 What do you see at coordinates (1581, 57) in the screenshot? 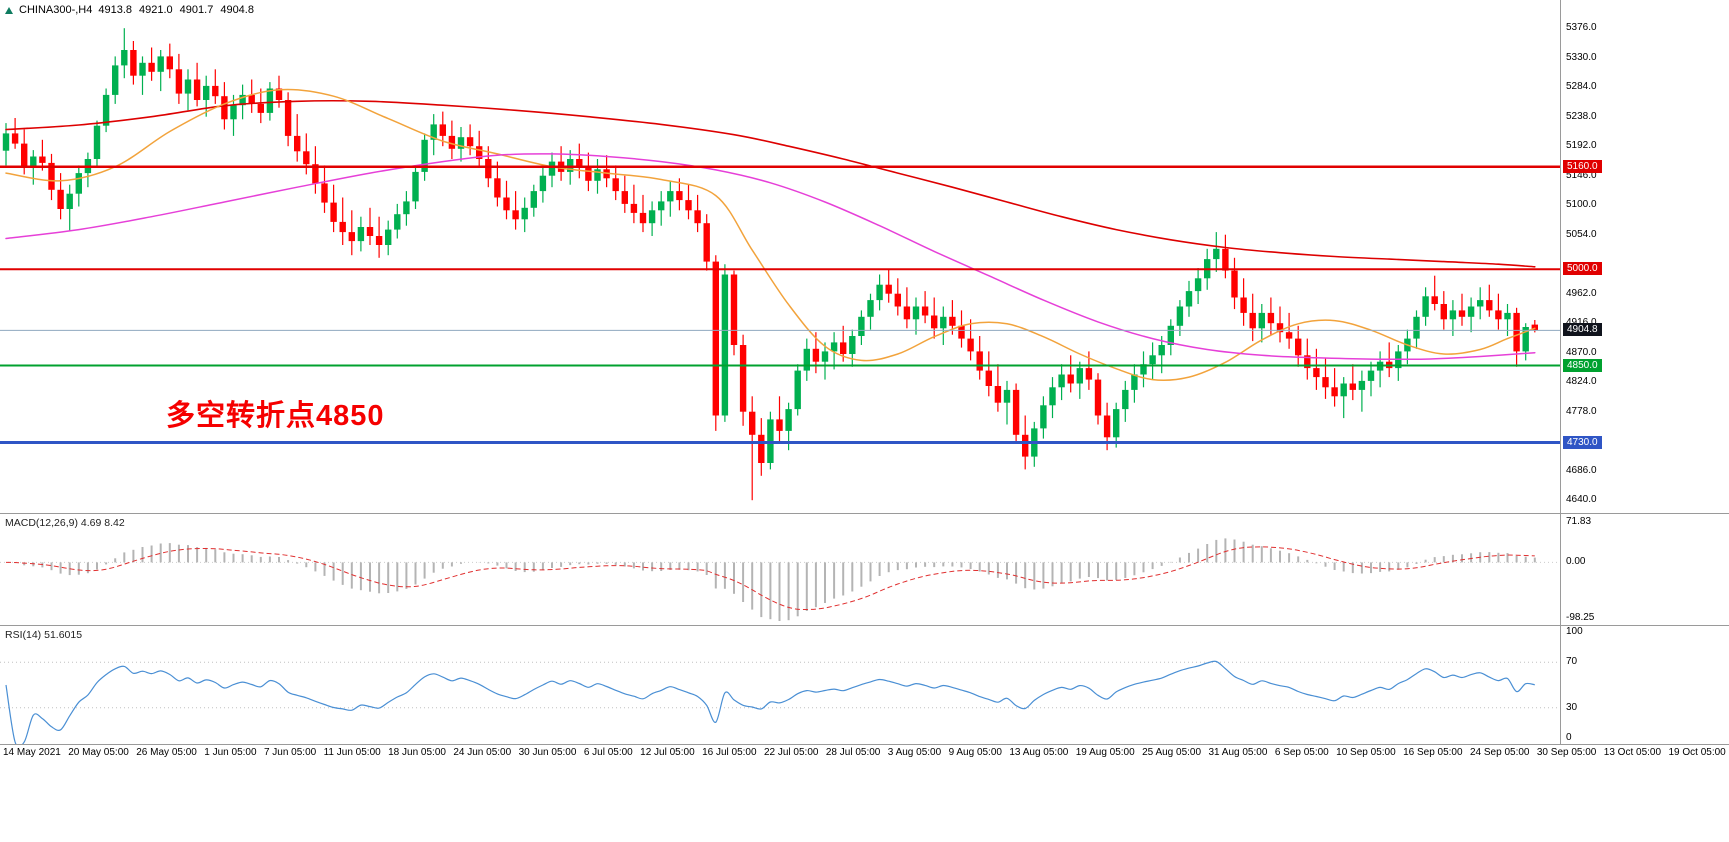
I see `price-tick-label: 5330.0` at bounding box center [1581, 57].